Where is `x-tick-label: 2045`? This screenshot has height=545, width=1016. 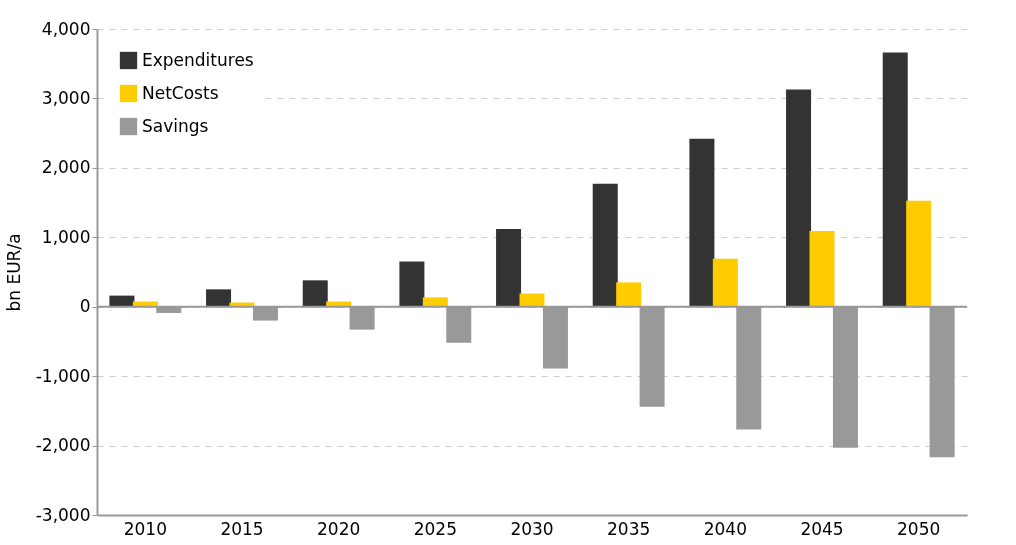 x-tick-label: 2045 is located at coordinates (822, 528).